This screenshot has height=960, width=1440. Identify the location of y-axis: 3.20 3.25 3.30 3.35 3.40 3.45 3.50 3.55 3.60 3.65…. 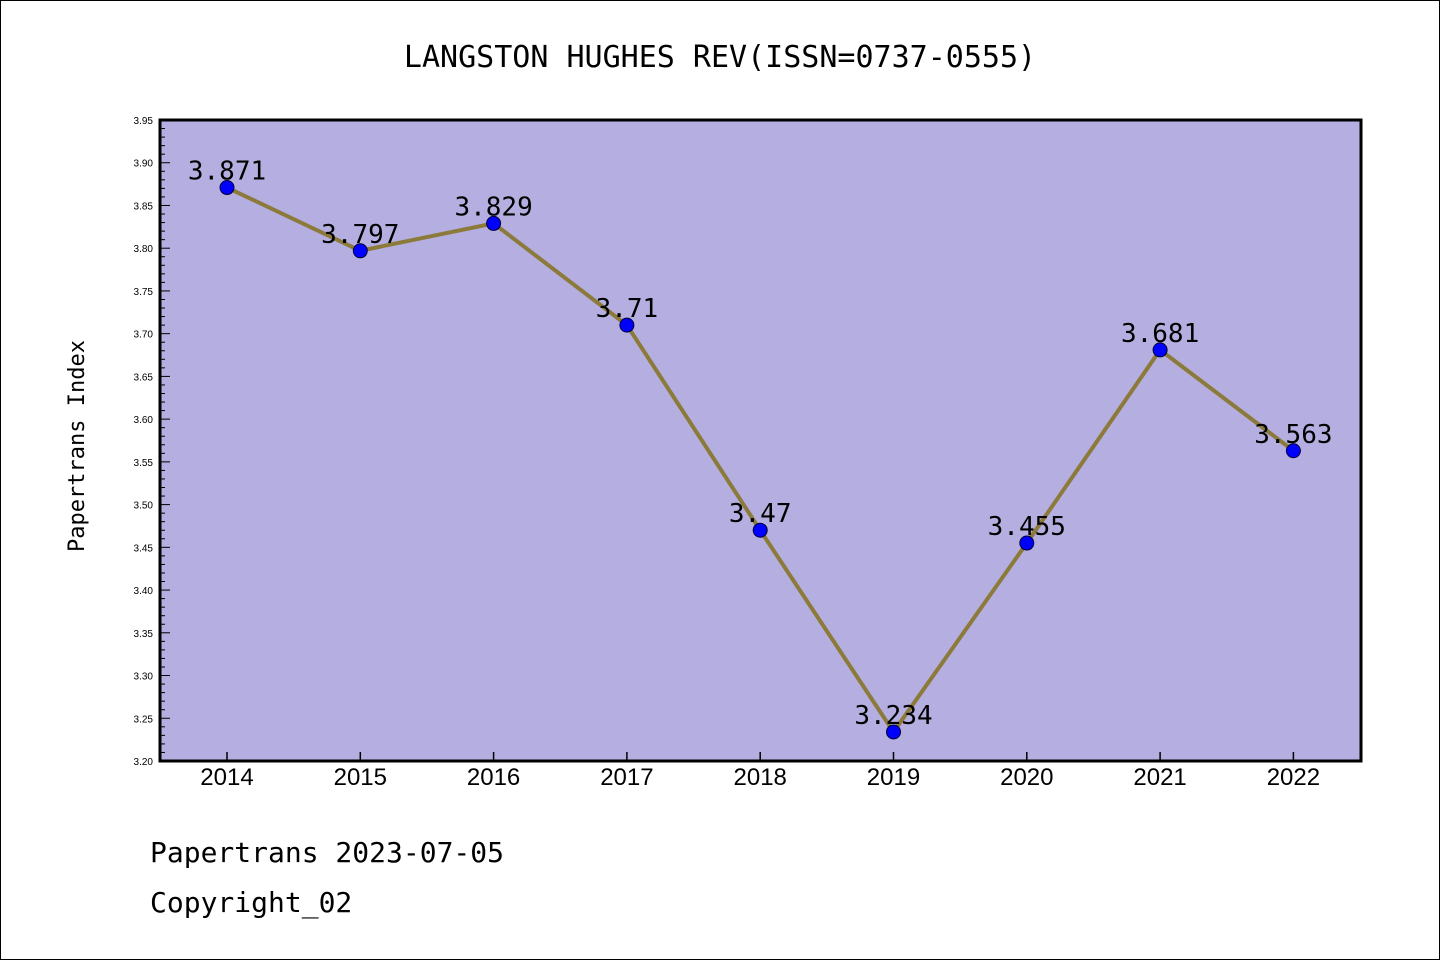
(152, 442).